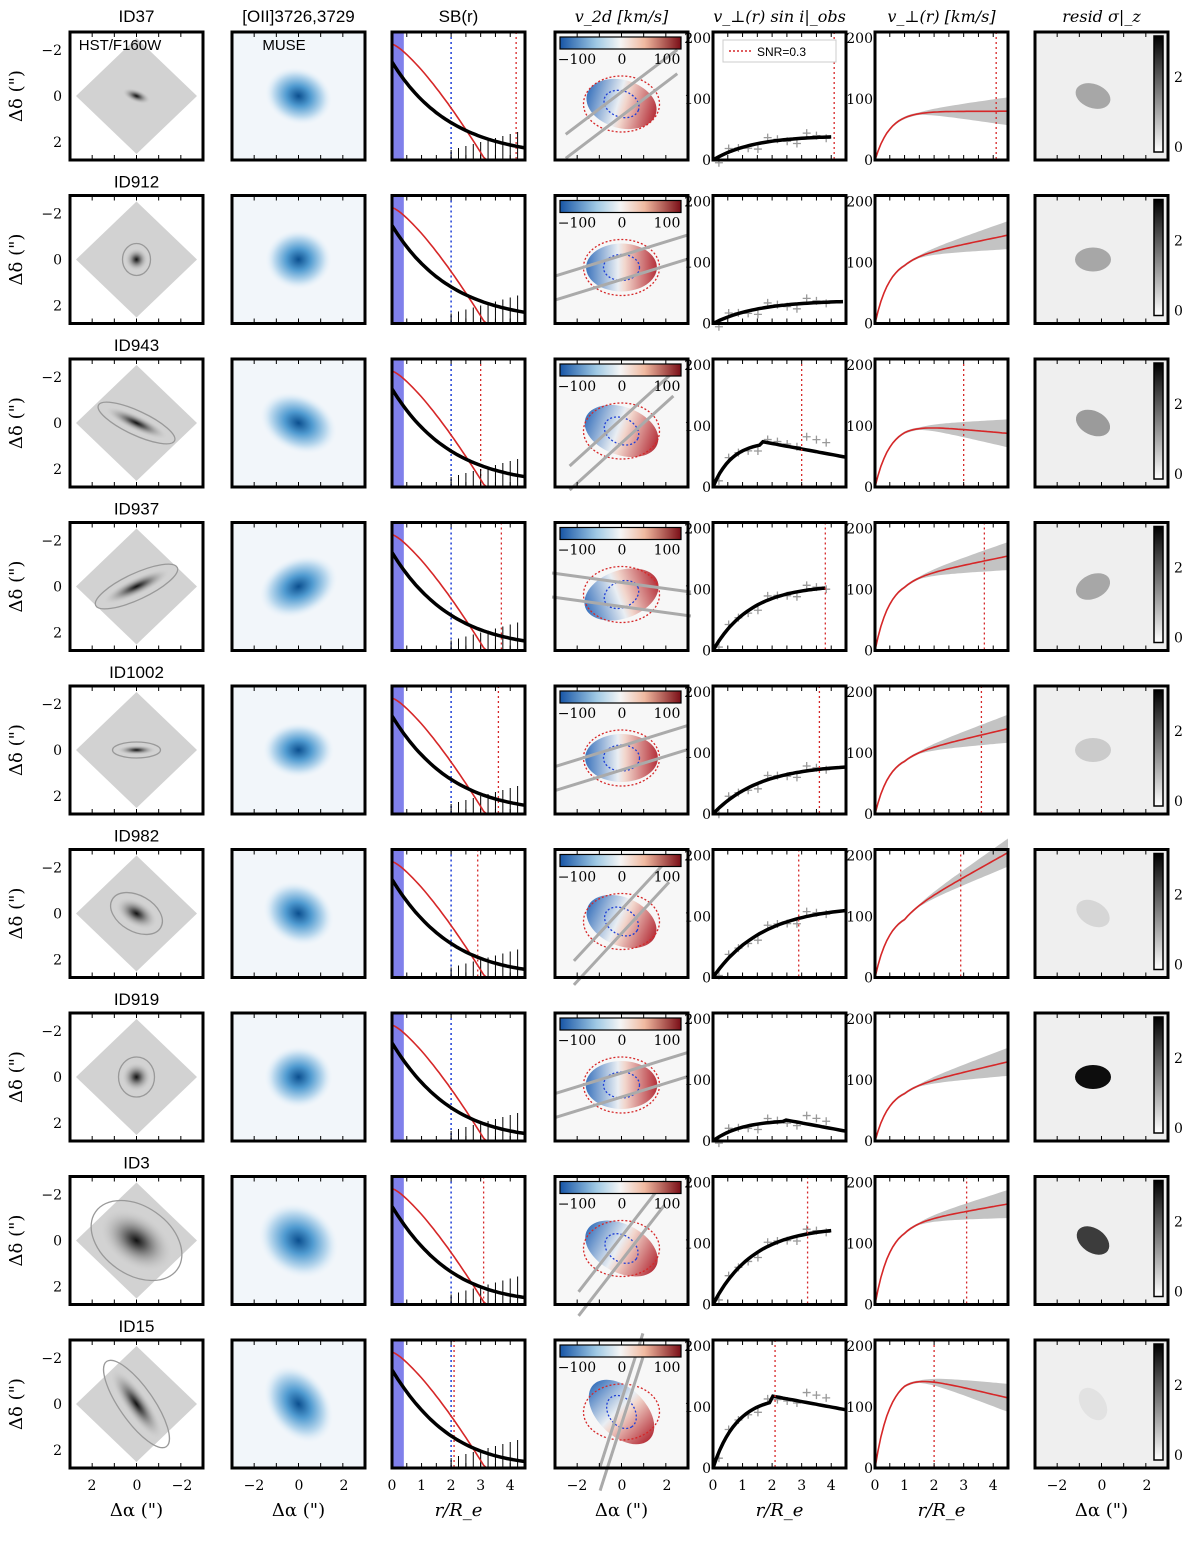 The height and width of the screenshot is (1564, 1200). Describe the element at coordinates (459, 1510) in the screenshot. I see `x-axis-label: r/R_e` at that location.